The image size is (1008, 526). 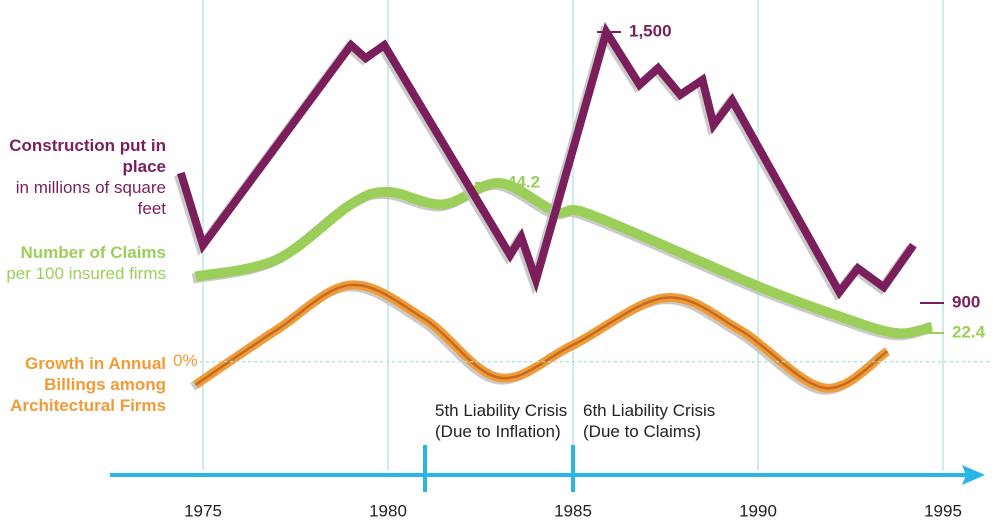 I want to click on series-unit: per 100 insured firms, so click(x=86, y=273).